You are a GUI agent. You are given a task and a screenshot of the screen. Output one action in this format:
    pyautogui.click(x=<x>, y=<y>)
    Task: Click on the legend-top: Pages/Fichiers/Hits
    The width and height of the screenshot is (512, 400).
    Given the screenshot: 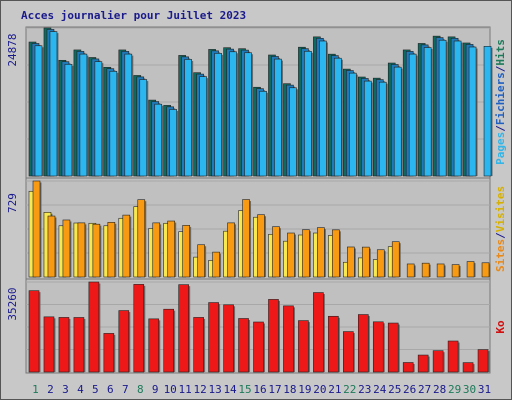 What is the action you would take?
    pyautogui.click(x=500, y=102)
    